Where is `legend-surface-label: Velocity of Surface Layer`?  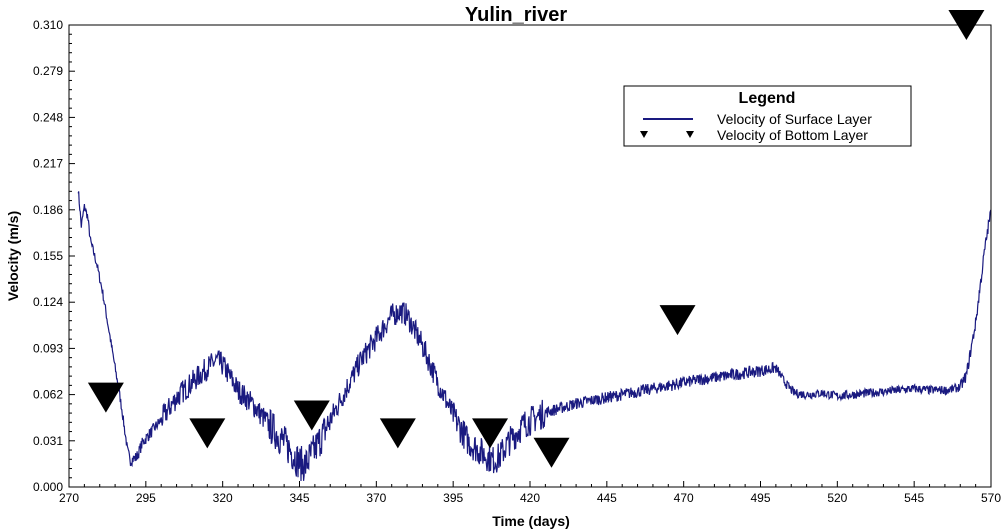 legend-surface-label: Velocity of Surface Layer is located at coordinates (794, 119).